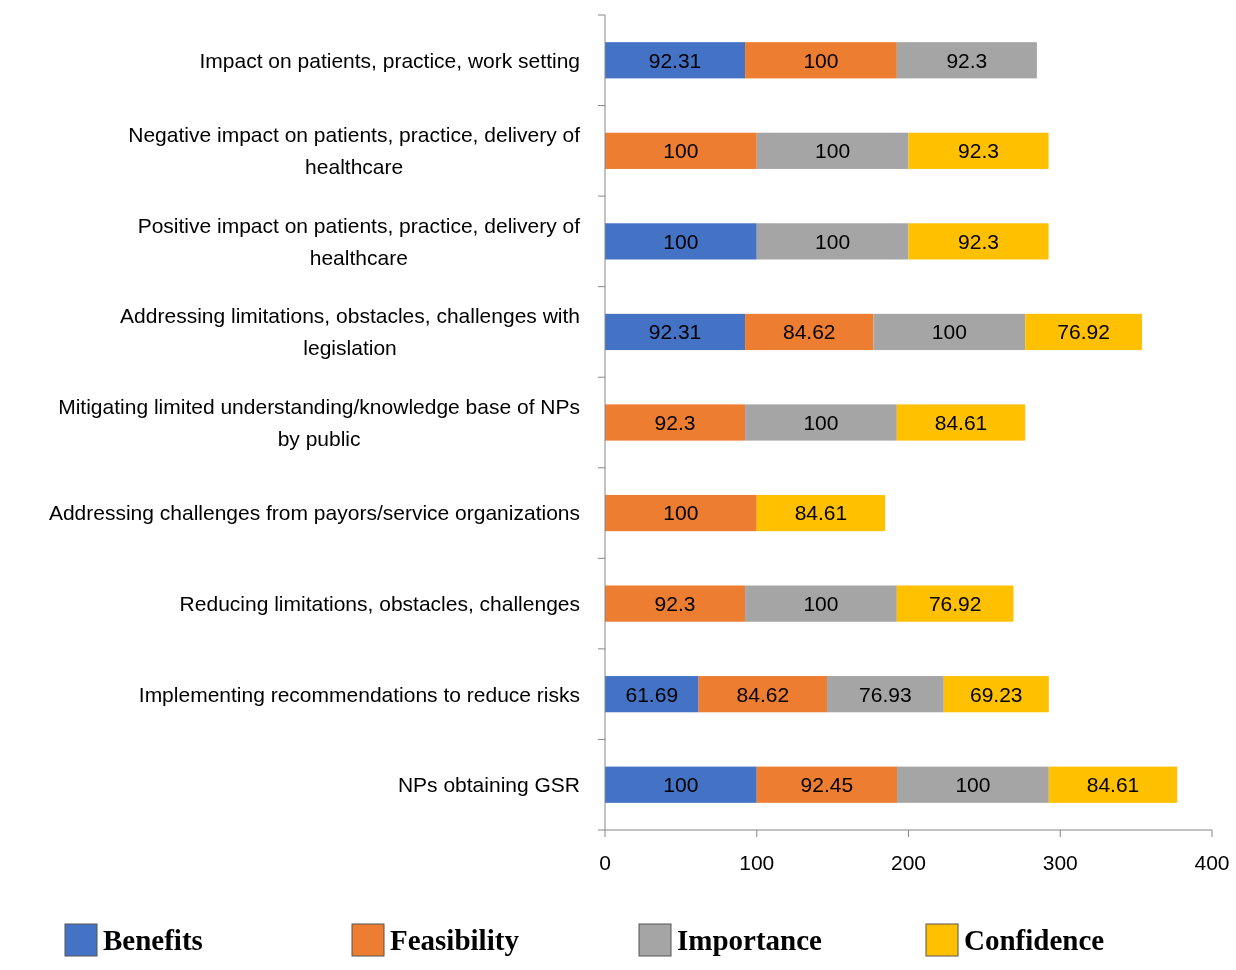  Describe the element at coordinates (389, 60) in the screenshot. I see `y-tick-label: Impact on patients, practice, work setting` at that location.